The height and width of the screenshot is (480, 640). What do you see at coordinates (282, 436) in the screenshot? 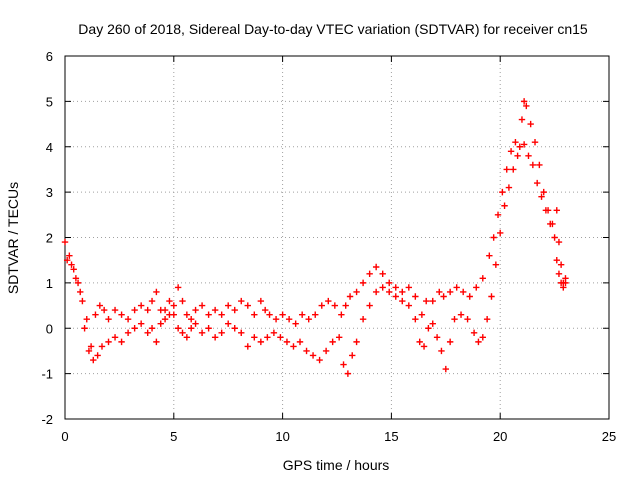
I see `x-tick-label: 10` at bounding box center [282, 436].